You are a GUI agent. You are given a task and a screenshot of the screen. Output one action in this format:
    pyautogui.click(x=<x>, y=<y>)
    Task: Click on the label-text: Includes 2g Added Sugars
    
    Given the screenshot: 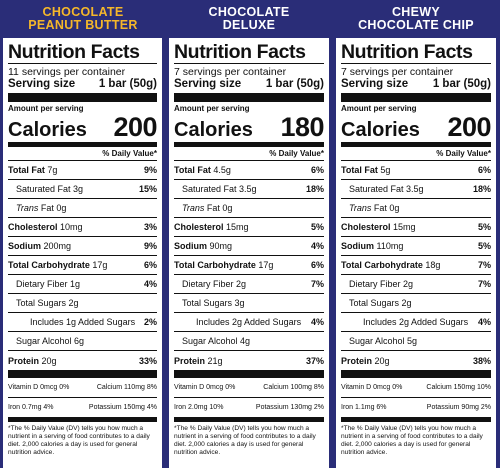 What is the action you would take?
    pyautogui.click(x=416, y=322)
    